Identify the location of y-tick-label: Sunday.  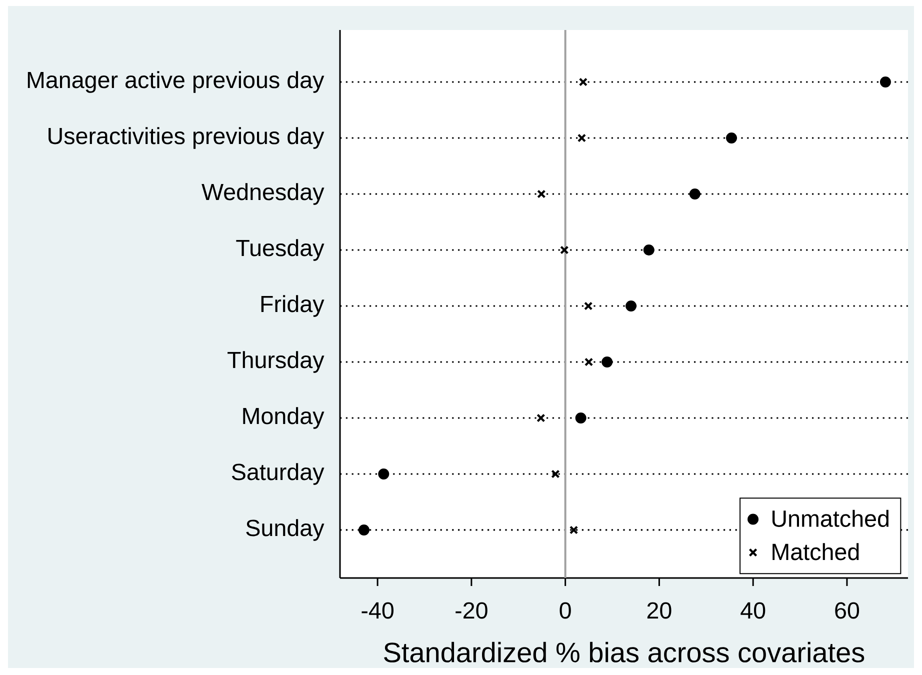
(285, 530).